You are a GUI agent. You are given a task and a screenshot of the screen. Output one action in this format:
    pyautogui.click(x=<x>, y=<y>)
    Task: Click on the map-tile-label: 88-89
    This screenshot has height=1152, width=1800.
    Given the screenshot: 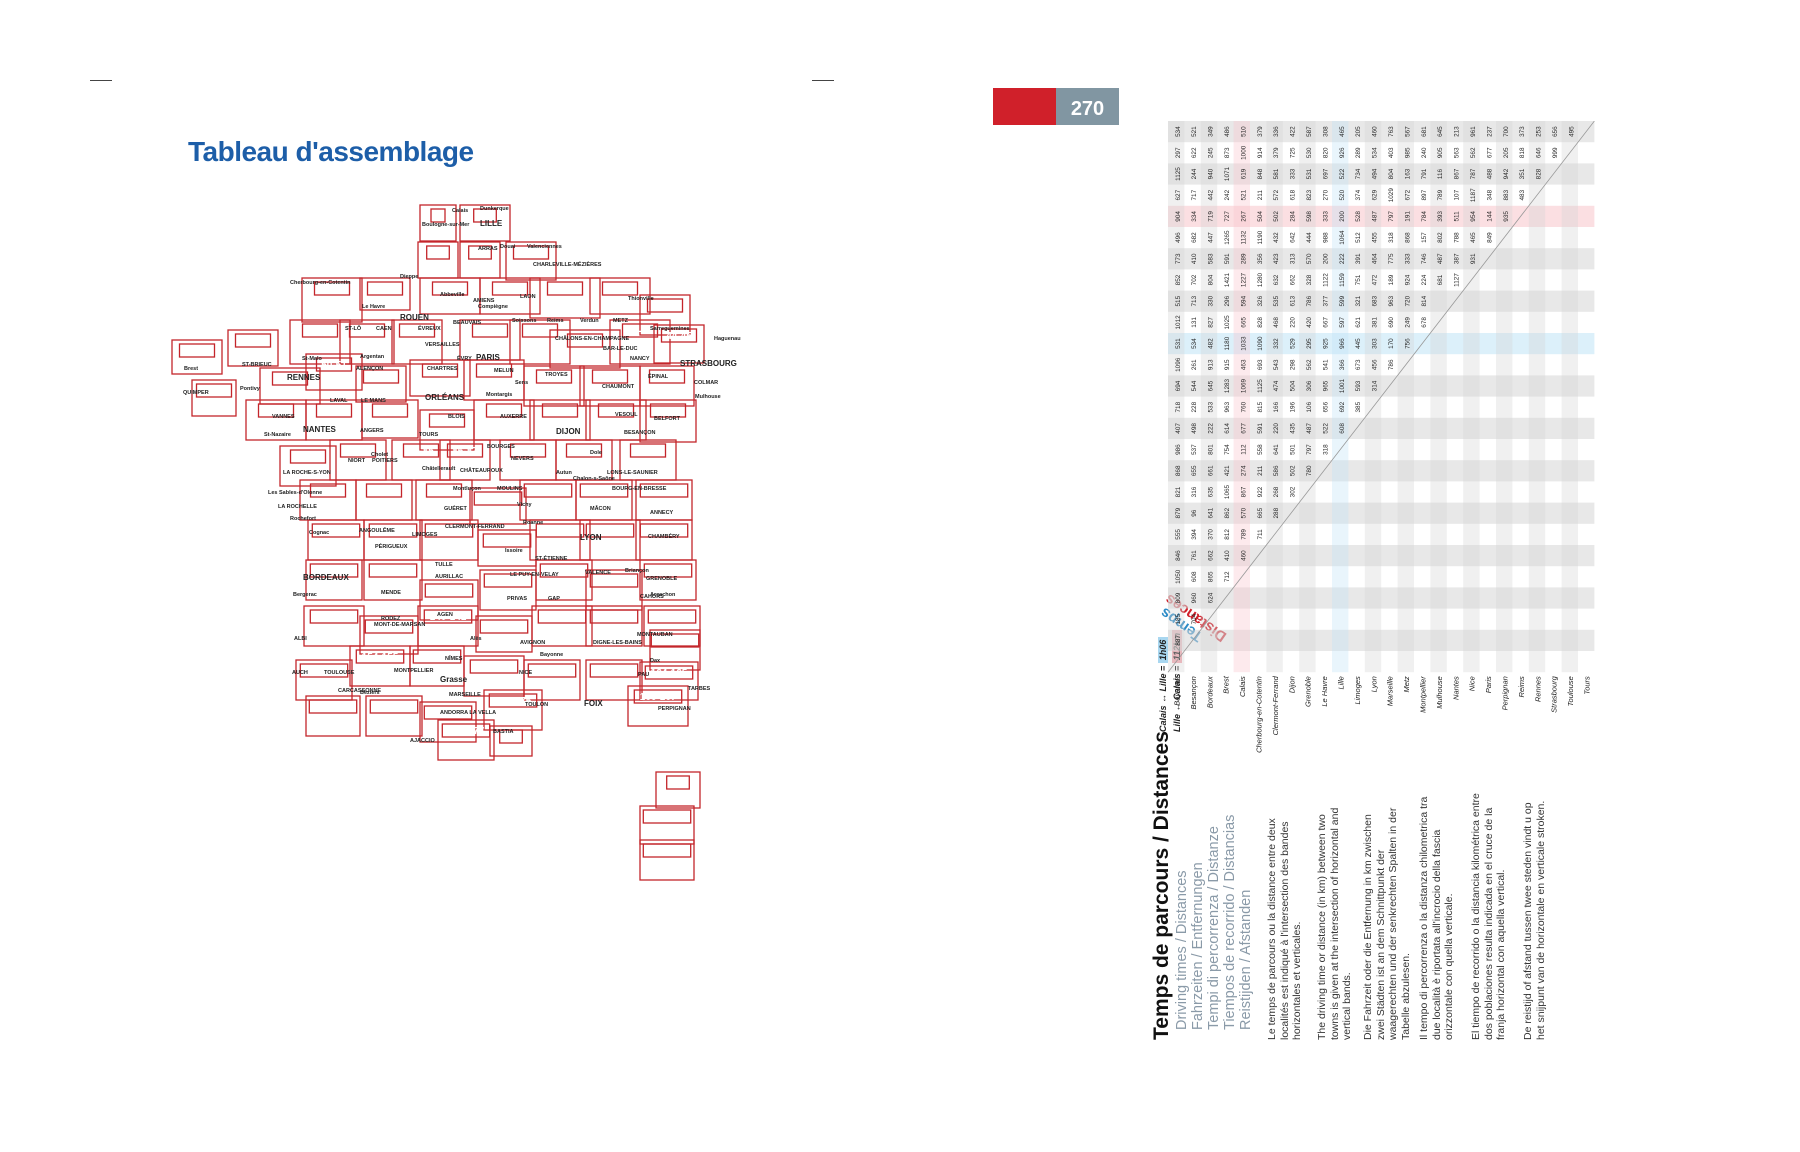 What is the action you would take?
    pyautogui.click(x=528, y=451)
    